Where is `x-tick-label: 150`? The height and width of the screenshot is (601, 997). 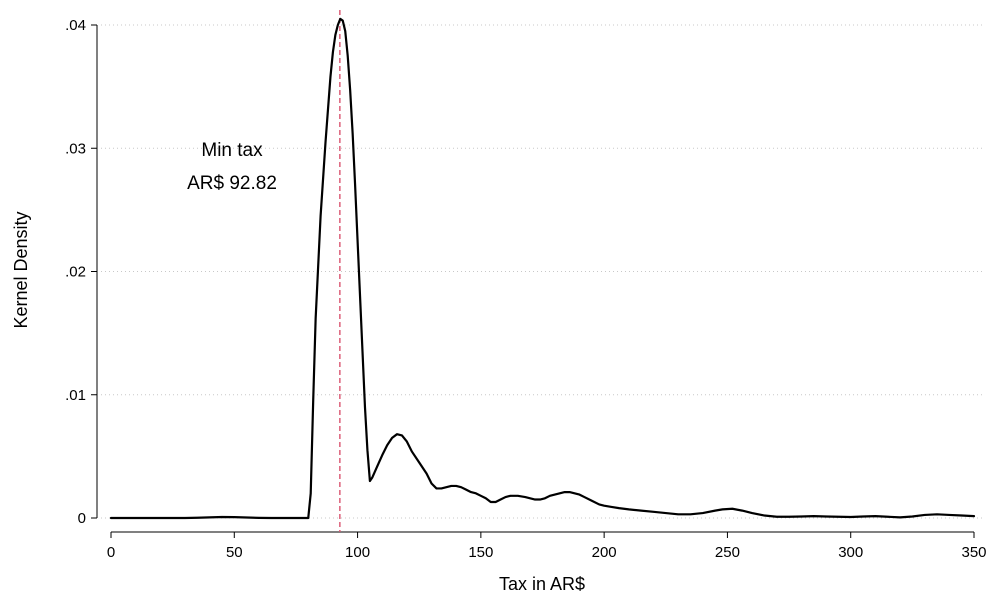
x-tick-label: 150 is located at coordinates (480, 552).